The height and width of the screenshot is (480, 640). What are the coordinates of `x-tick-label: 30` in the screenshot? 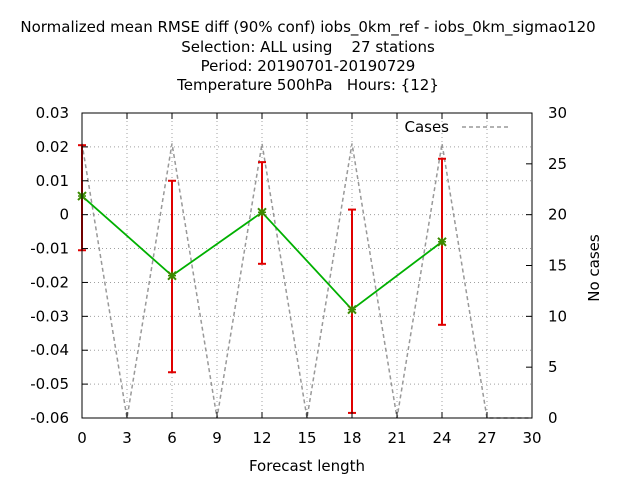 It's located at (531, 438).